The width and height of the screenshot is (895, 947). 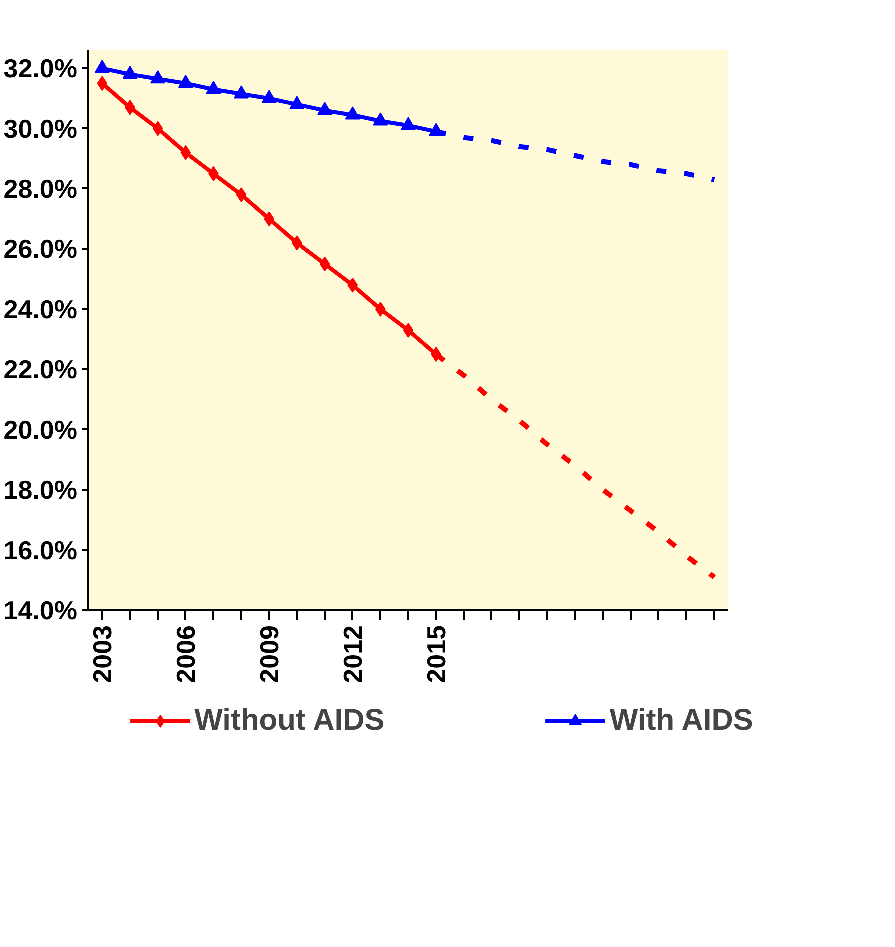 I want to click on y-tick-label: 28.0%, so click(x=41, y=189).